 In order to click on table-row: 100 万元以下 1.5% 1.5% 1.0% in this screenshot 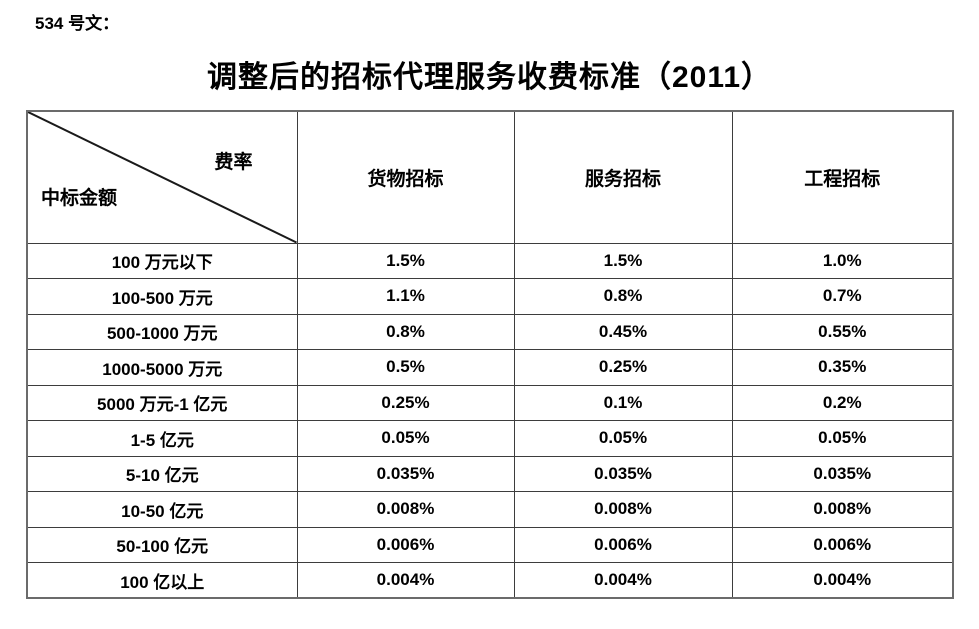, I will do `click(490, 260)`.